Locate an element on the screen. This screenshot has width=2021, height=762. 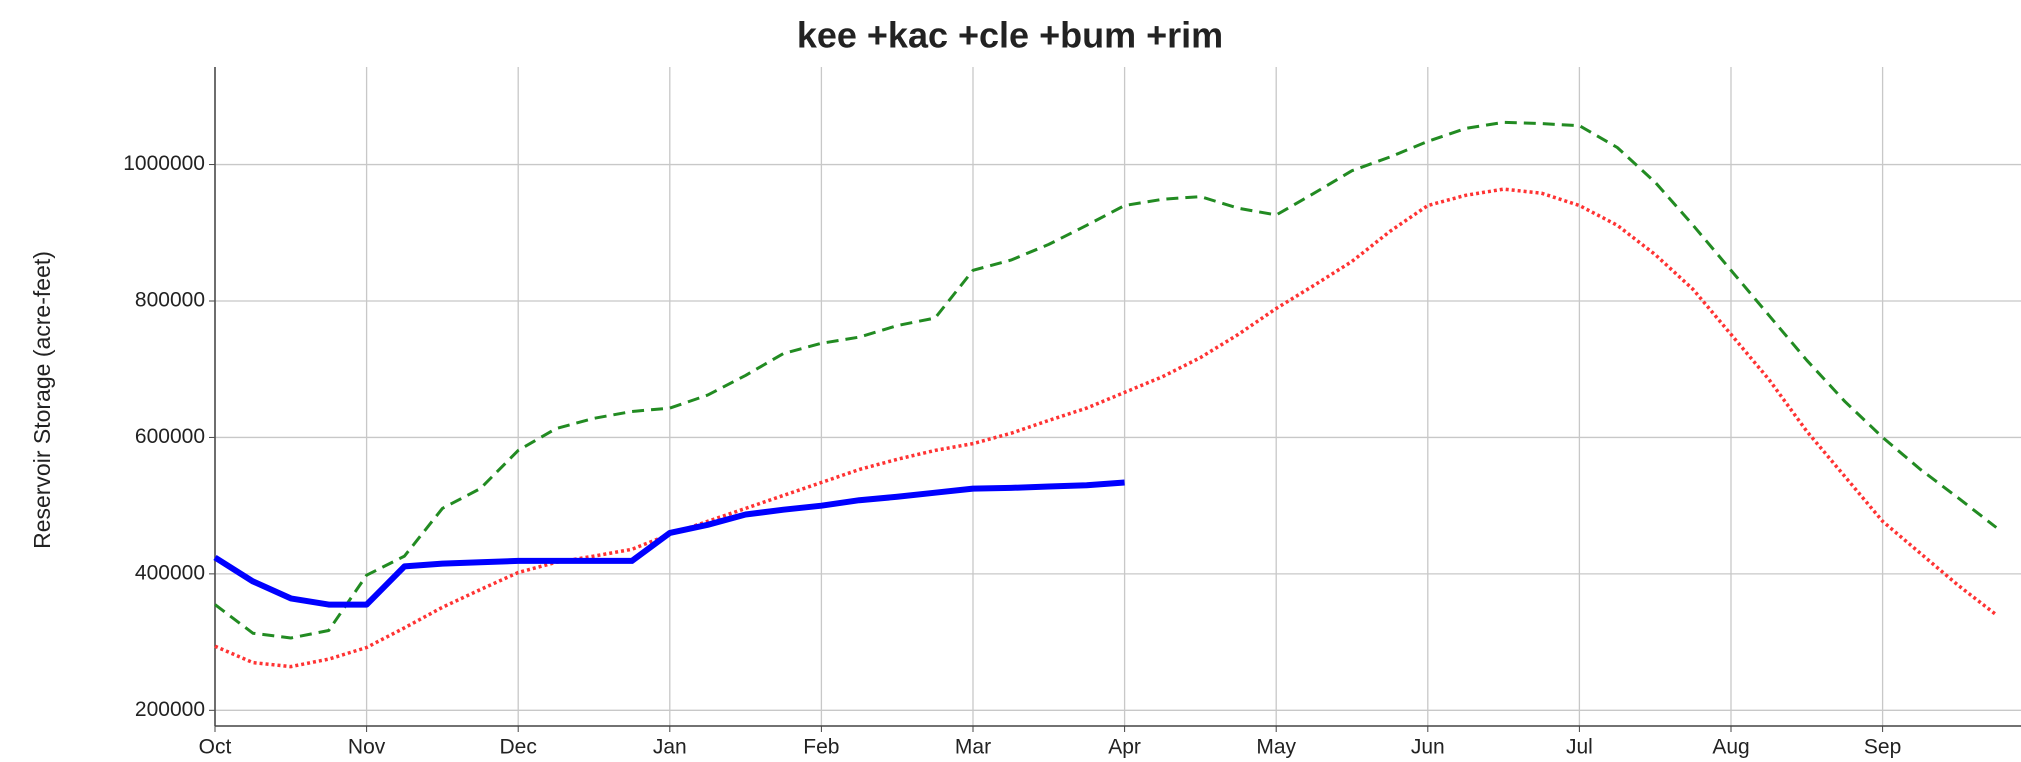
x-tick-label: Jun is located at coordinates (1428, 747).